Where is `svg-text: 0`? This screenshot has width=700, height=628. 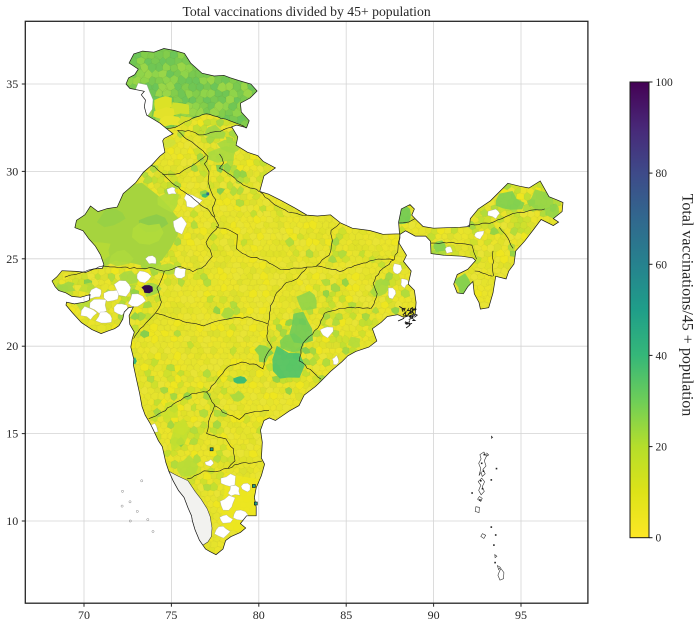 svg-text: 0 is located at coordinates (659, 539).